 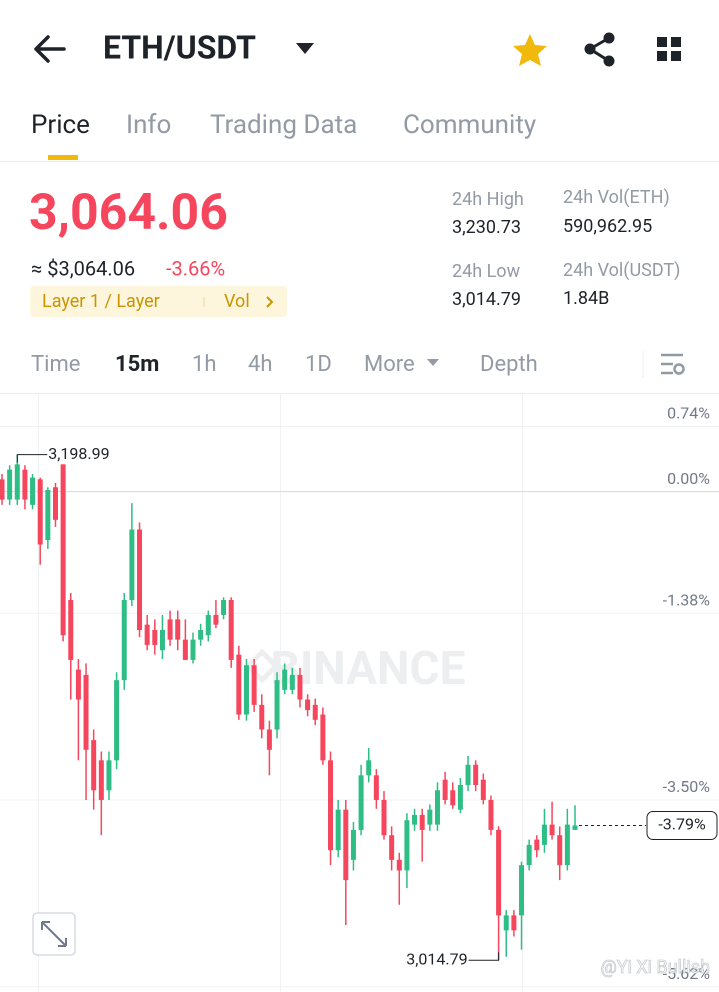 What do you see at coordinates (488, 199) in the screenshot?
I see `stat-label: 24h High` at bounding box center [488, 199].